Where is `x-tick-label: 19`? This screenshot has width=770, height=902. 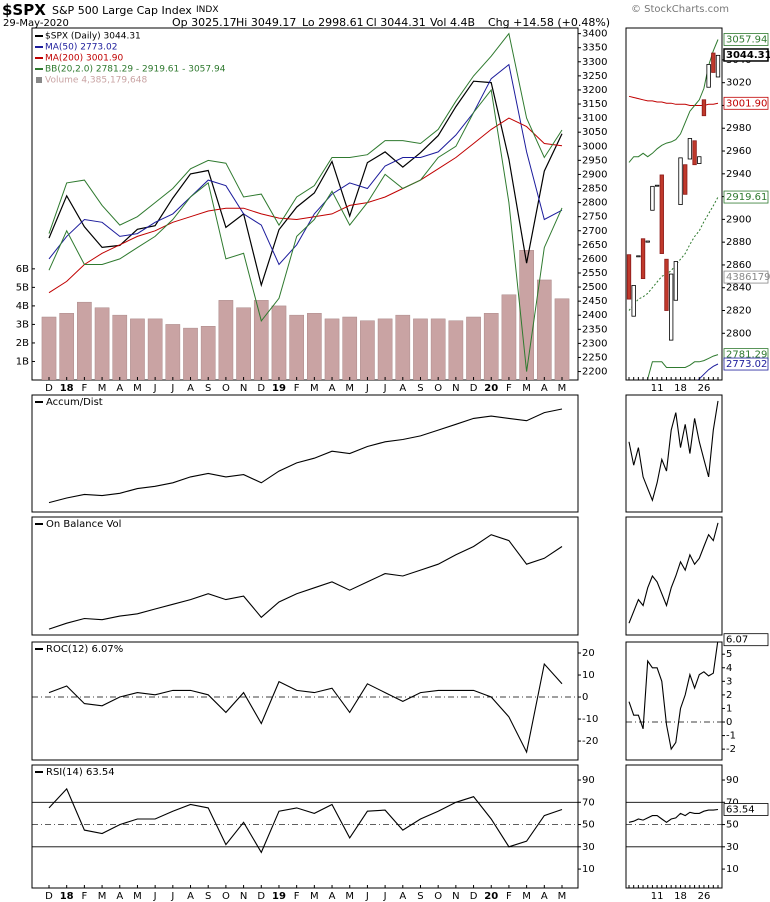 x-tick-label: 19 is located at coordinates (279, 388).